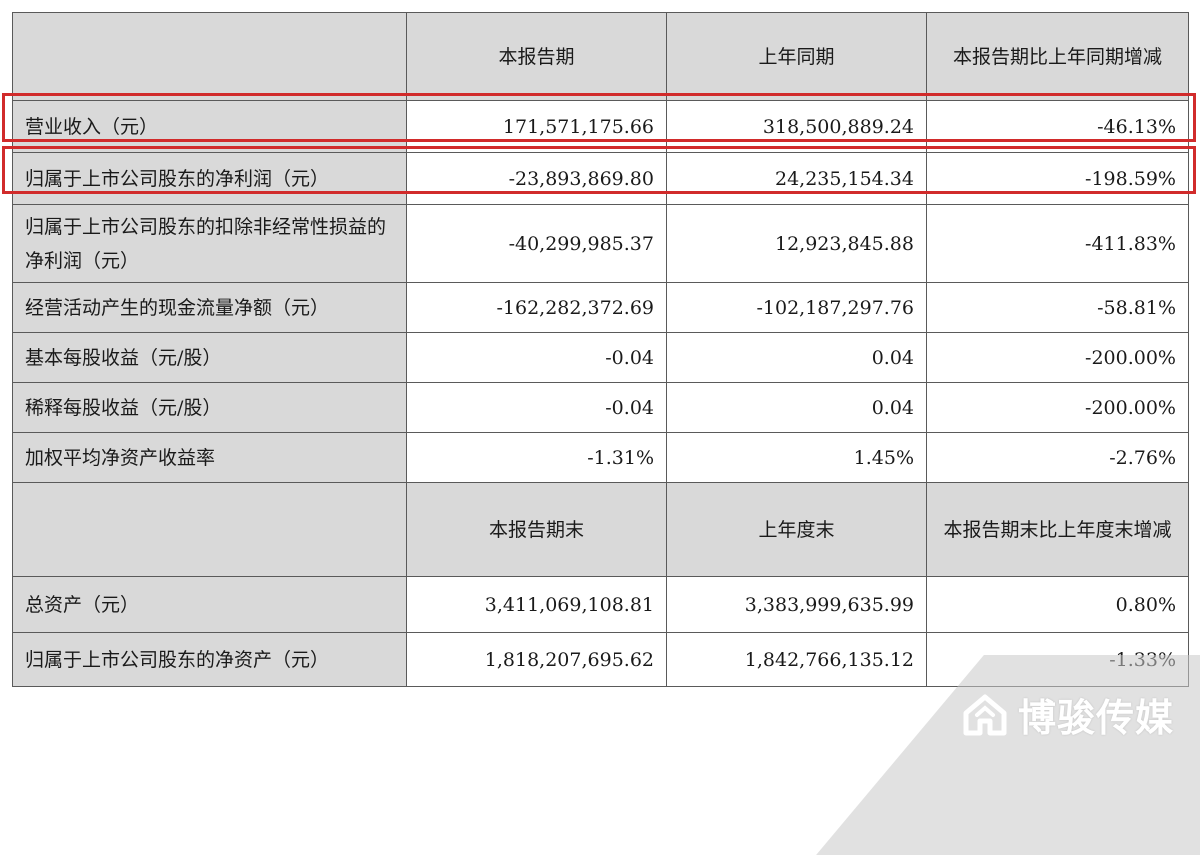 The width and height of the screenshot is (1200, 855). What do you see at coordinates (536, 126) in the screenshot?
I see `cell-current: 171,571,175.66` at bounding box center [536, 126].